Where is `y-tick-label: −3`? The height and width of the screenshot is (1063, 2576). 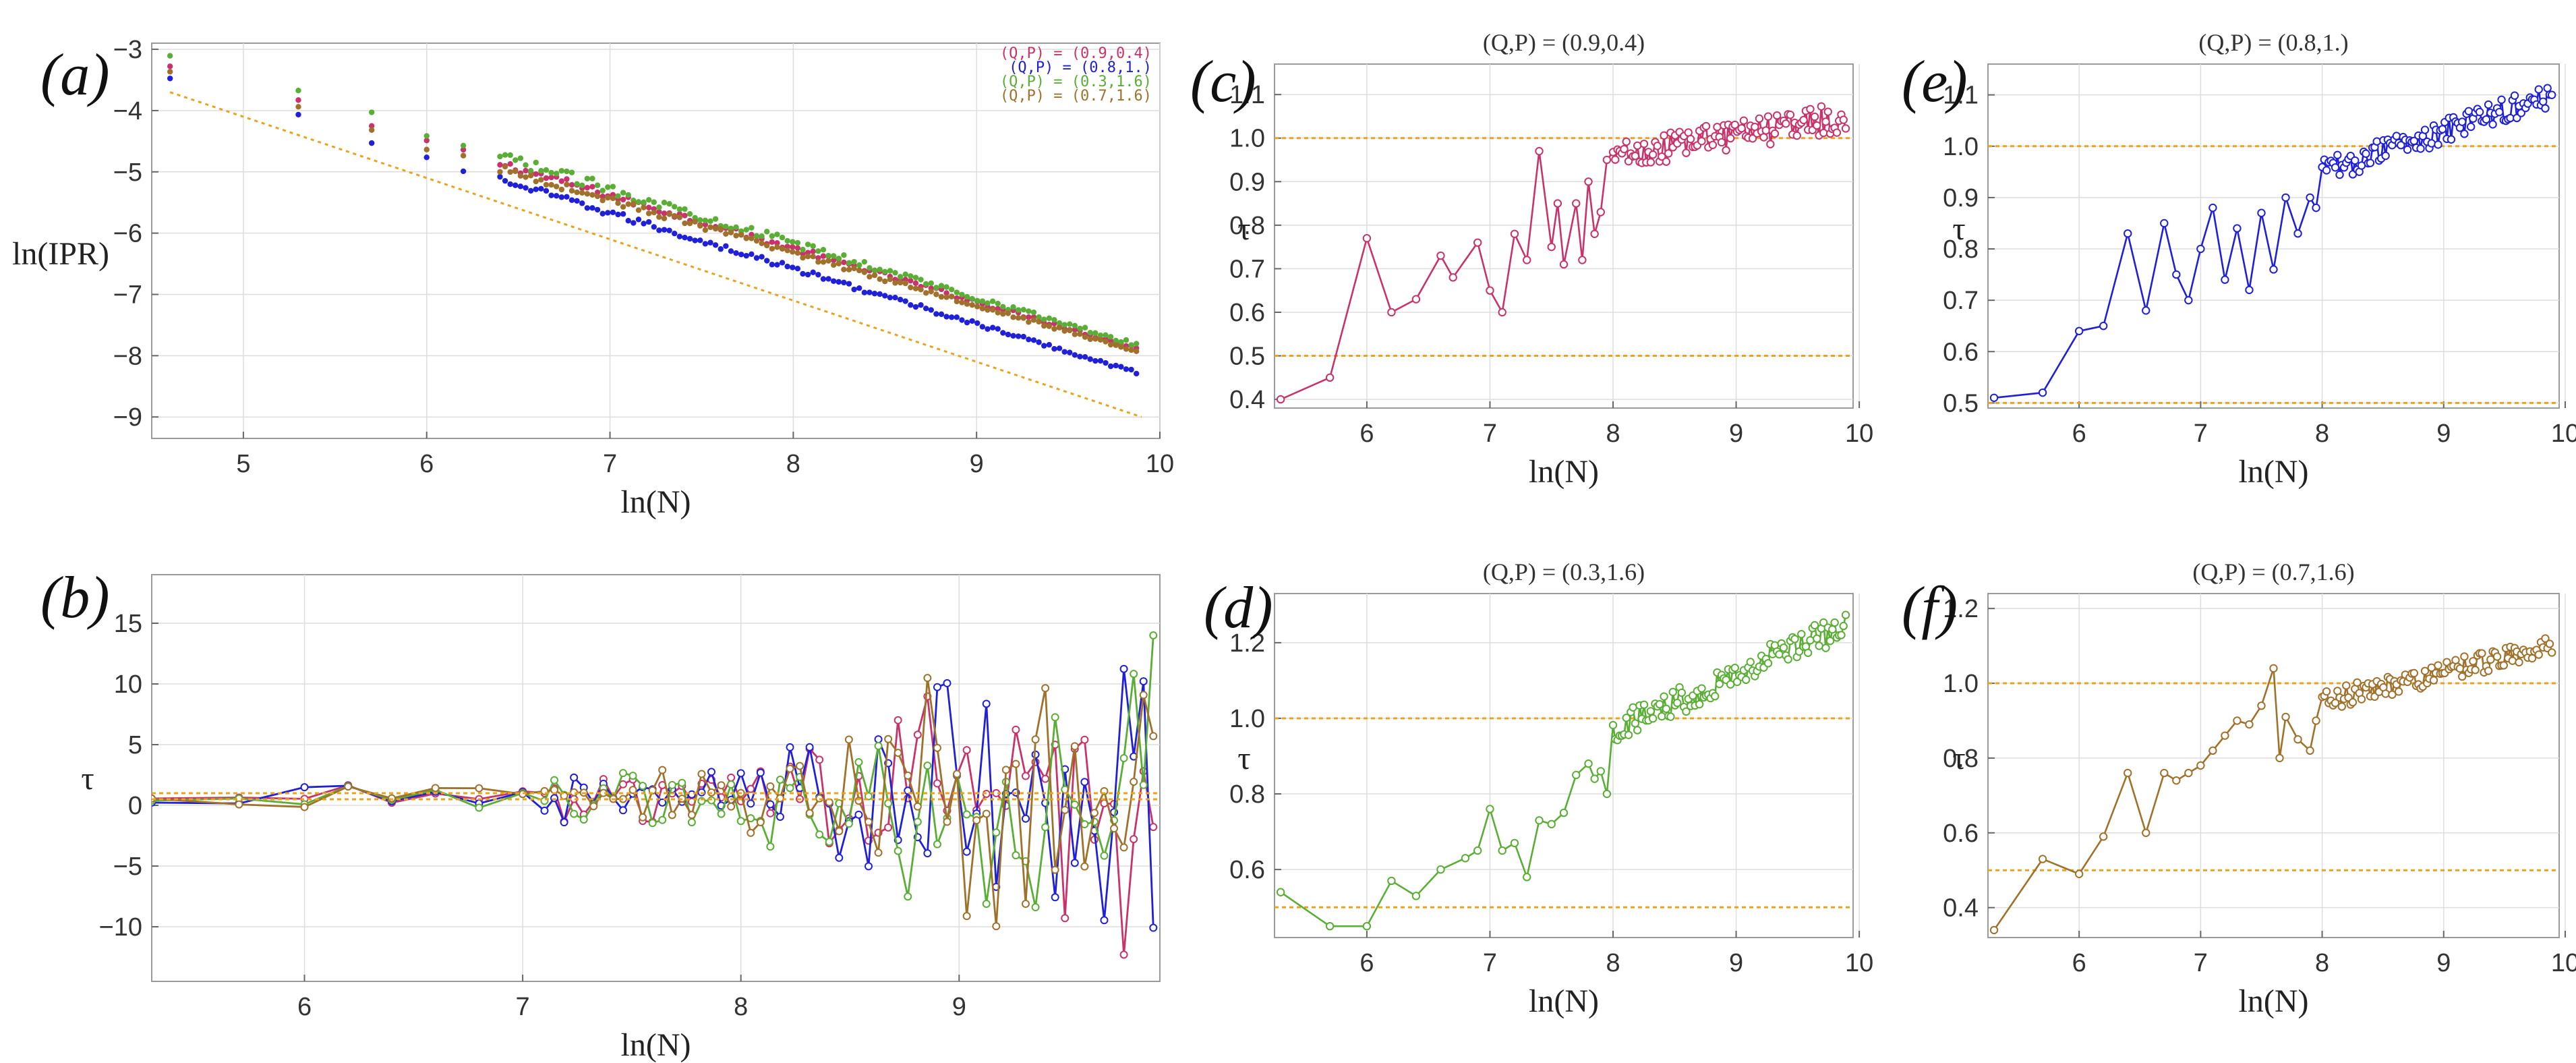
y-tick-label: −3 is located at coordinates (128, 50).